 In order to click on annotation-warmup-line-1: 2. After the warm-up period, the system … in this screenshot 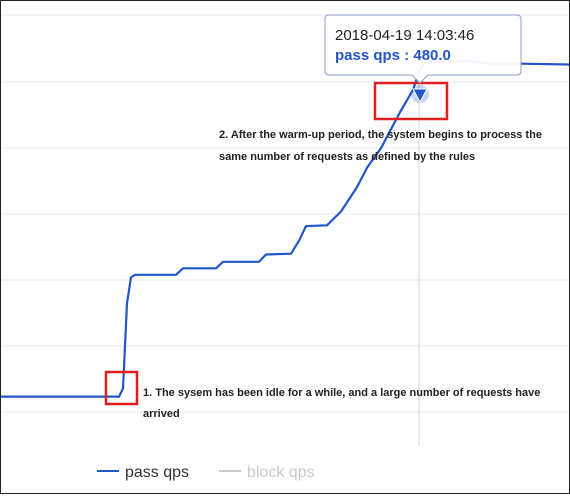, I will do `click(380, 135)`.